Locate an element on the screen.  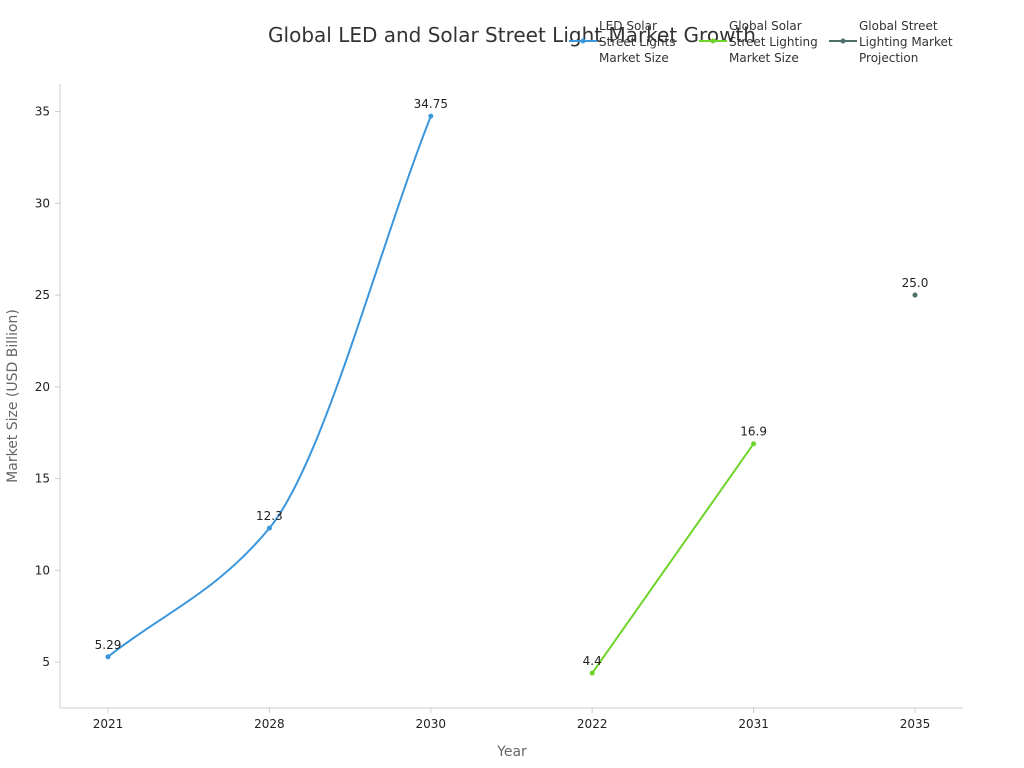
data-label: 4.4 is located at coordinates (592, 661).